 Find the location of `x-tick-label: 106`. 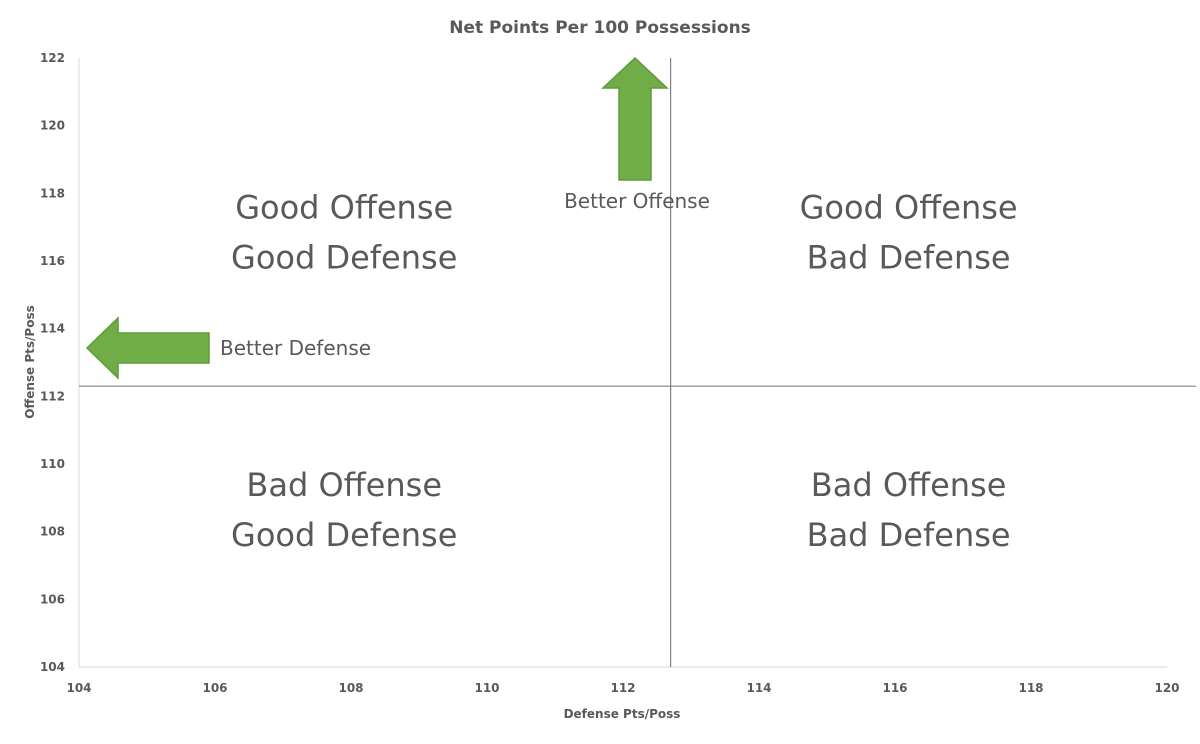

x-tick-label: 106 is located at coordinates (214, 688).